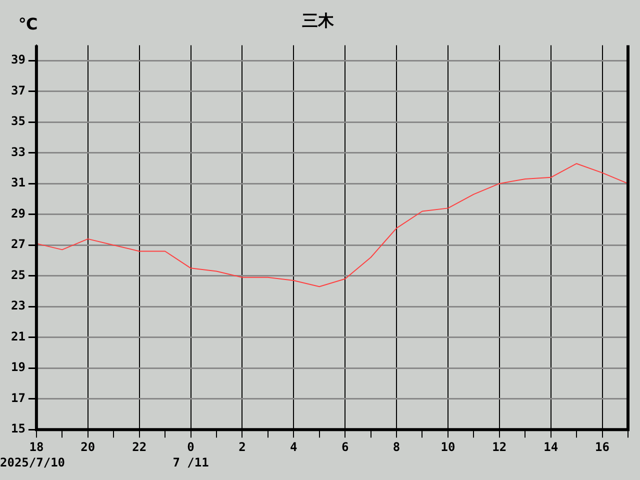 The width and height of the screenshot is (640, 480). I want to click on x-tick-label: 22, so click(139, 447).